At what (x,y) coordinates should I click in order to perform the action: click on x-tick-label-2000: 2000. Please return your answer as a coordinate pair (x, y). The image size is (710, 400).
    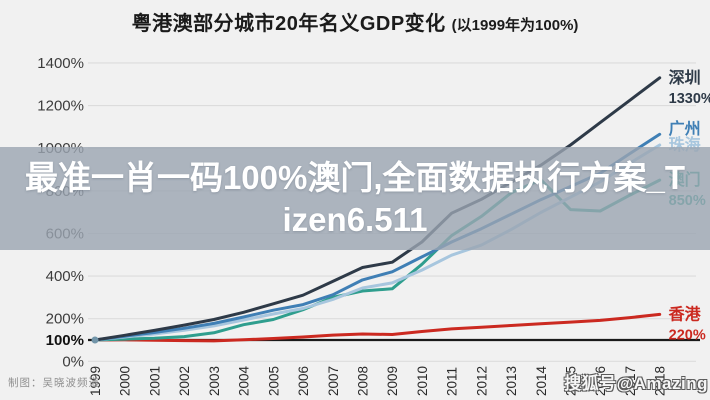
    Looking at the image, I should click on (125, 381).